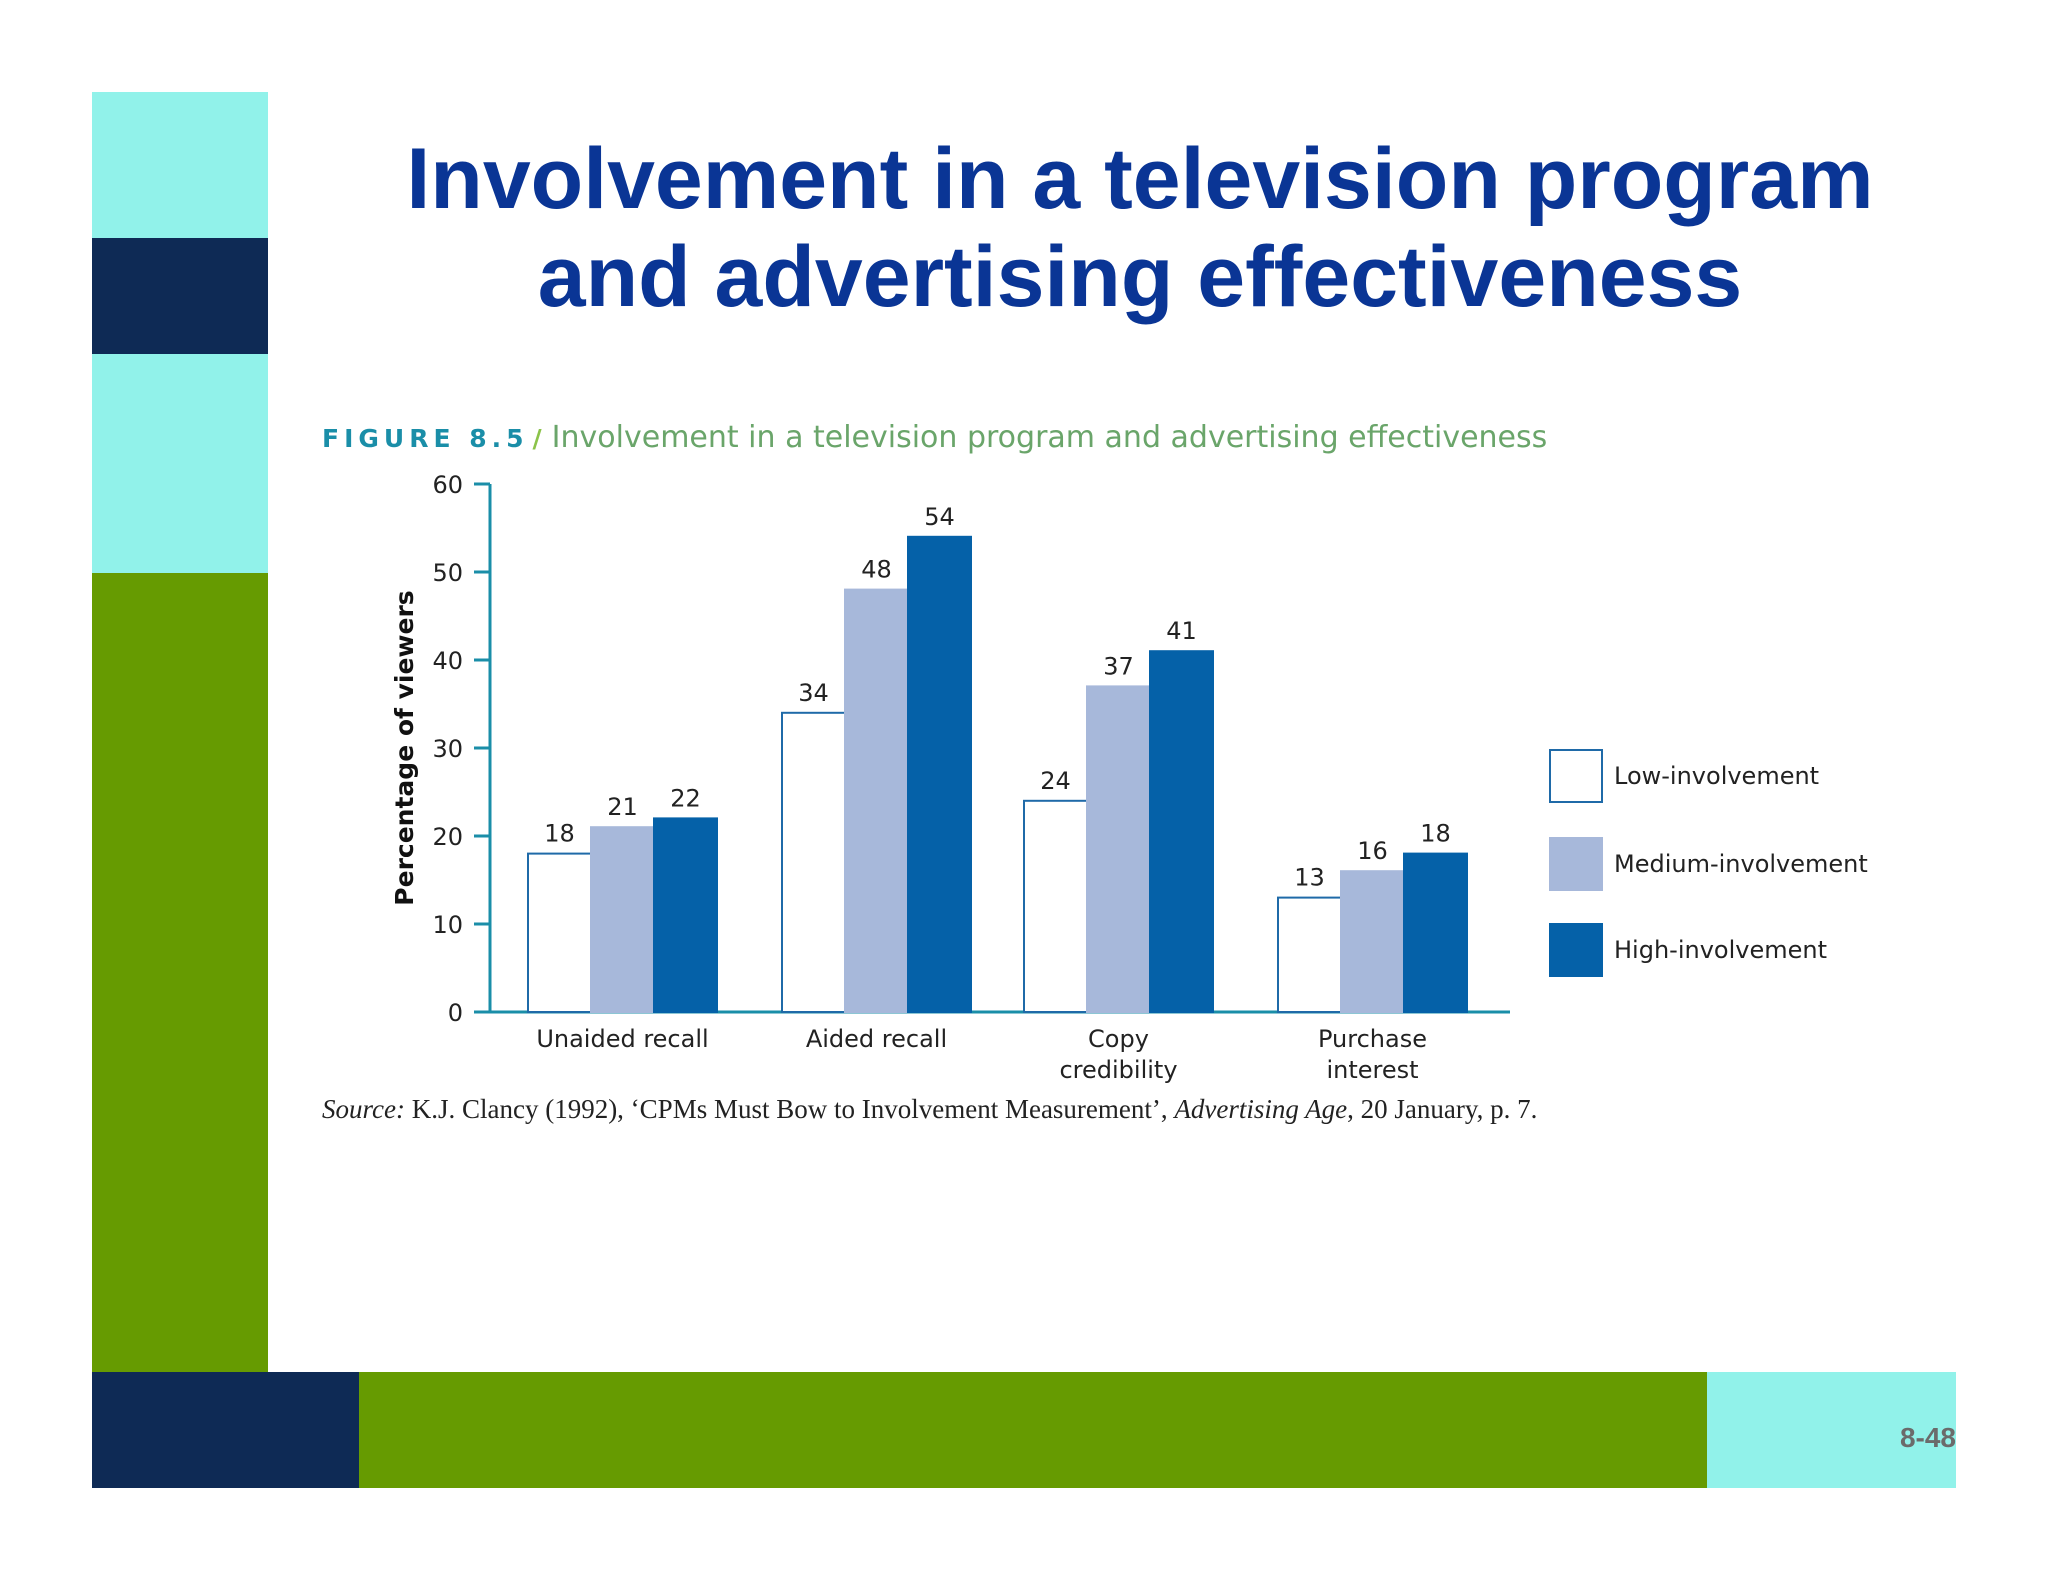 The image size is (2048, 1582). What do you see at coordinates (939, 517) in the screenshot?
I see `bar-value-label: 54` at bounding box center [939, 517].